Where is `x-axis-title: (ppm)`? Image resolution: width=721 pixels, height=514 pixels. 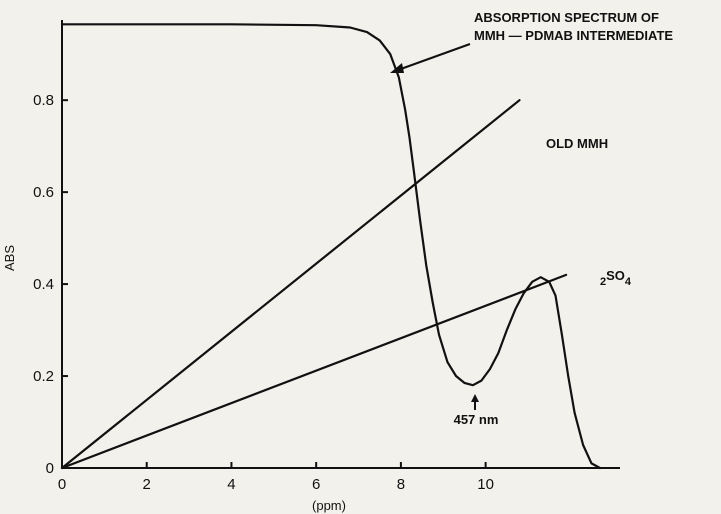
x-axis-title: (ppm) is located at coordinates (329, 505).